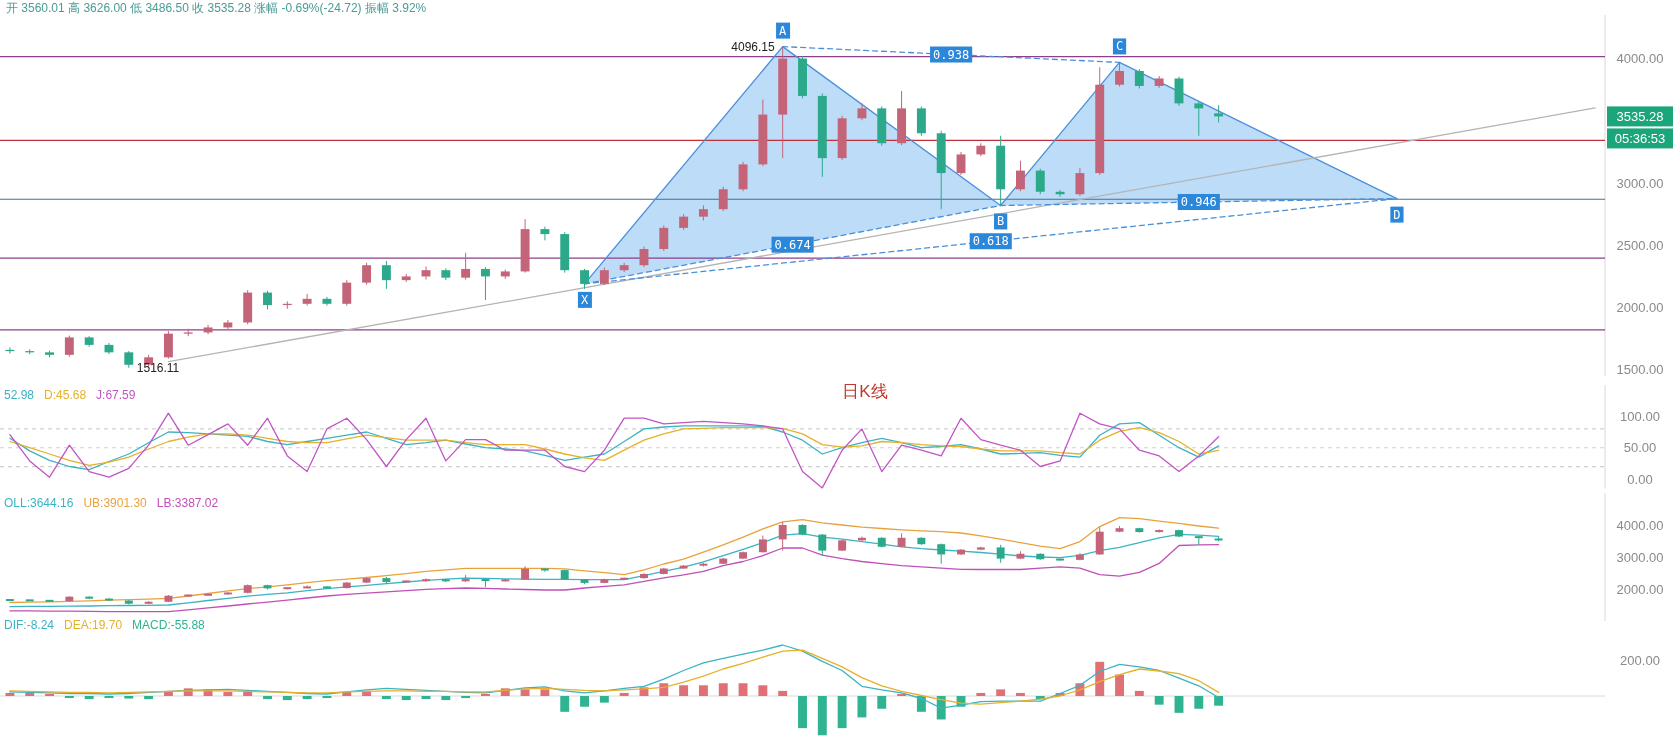  Describe the element at coordinates (216, 8) in the screenshot. I see `chart-subtitle: 开 3560.01 高 3626.00 低 3486.50 收 3535.28 涨幅 -0.69%(-24.72) 振幅 3.92%` at that location.